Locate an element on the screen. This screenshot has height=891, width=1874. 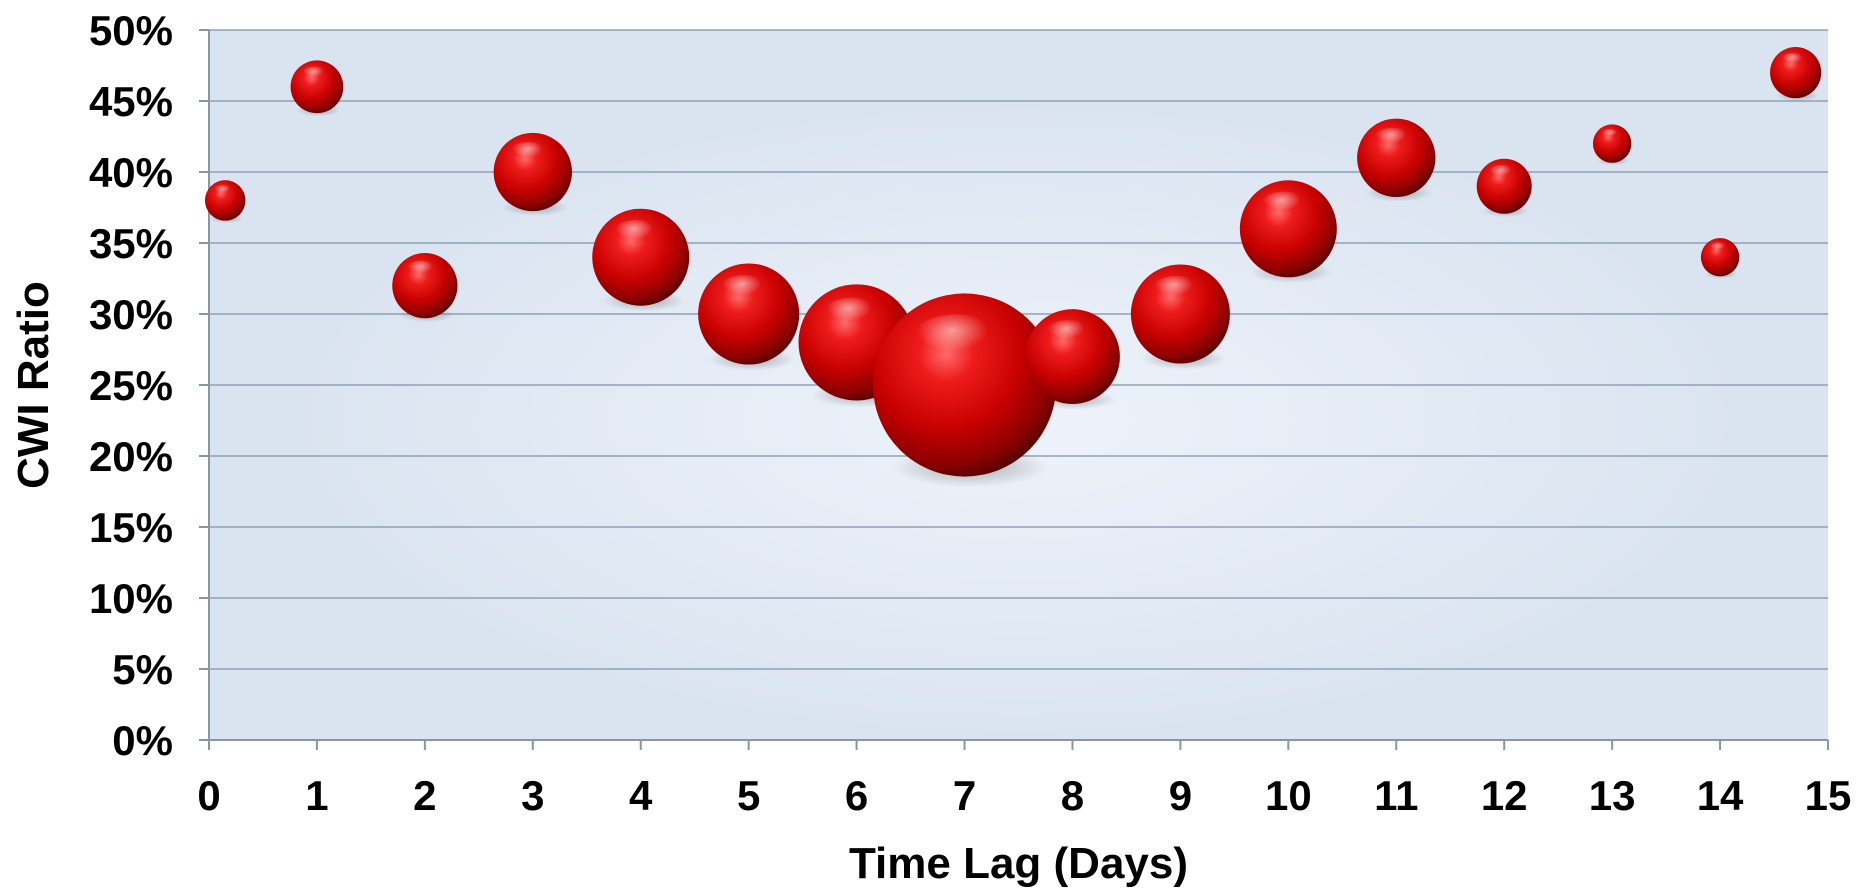
y-tick-label: 50% is located at coordinates (131, 30).